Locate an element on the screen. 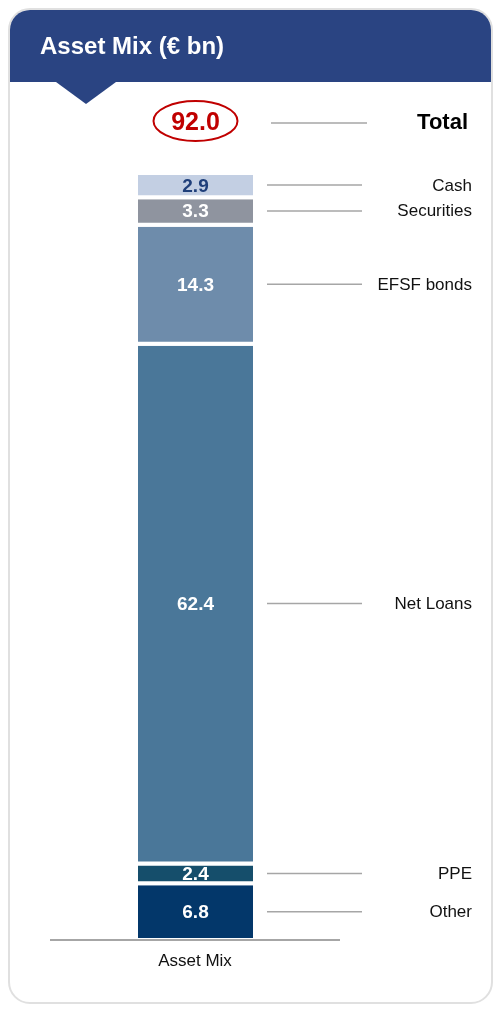  data-label: 14.3 is located at coordinates (195, 284).